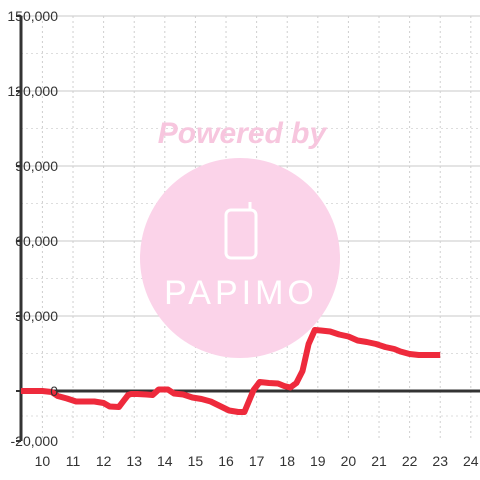 This screenshot has width=480, height=480. I want to click on x-tick-label: 12, so click(104, 461).